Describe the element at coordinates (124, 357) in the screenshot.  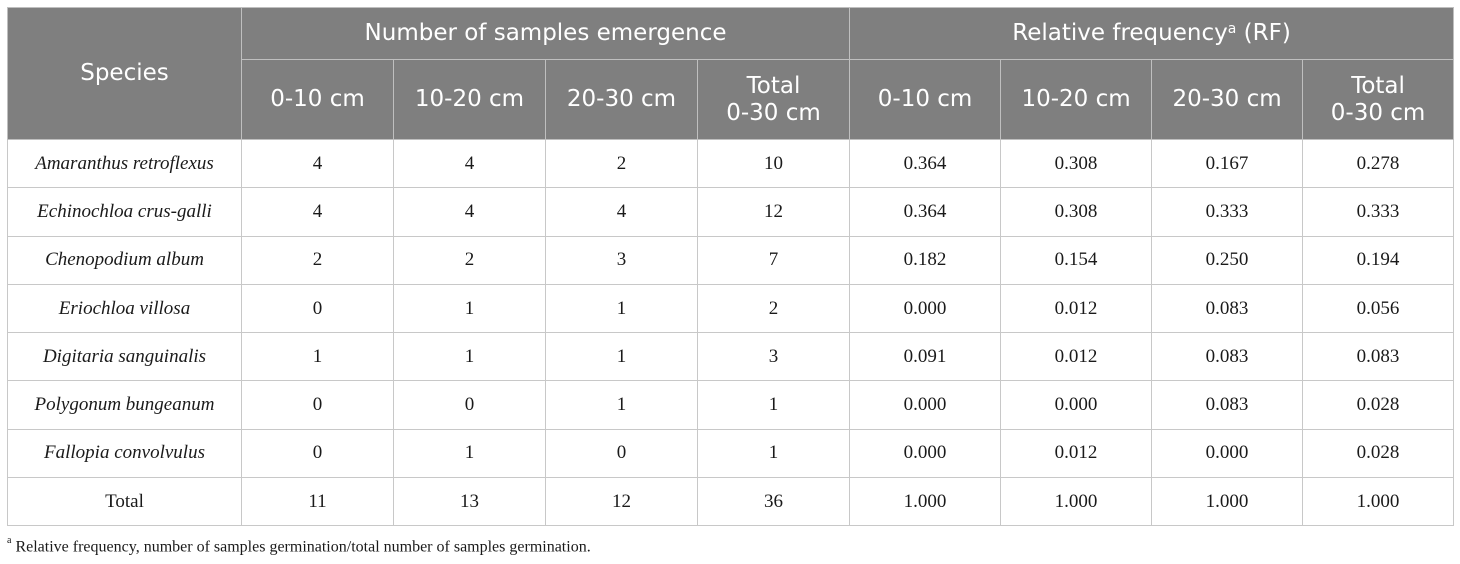
I see `species-name: Digitaria sanguinalis` at that location.